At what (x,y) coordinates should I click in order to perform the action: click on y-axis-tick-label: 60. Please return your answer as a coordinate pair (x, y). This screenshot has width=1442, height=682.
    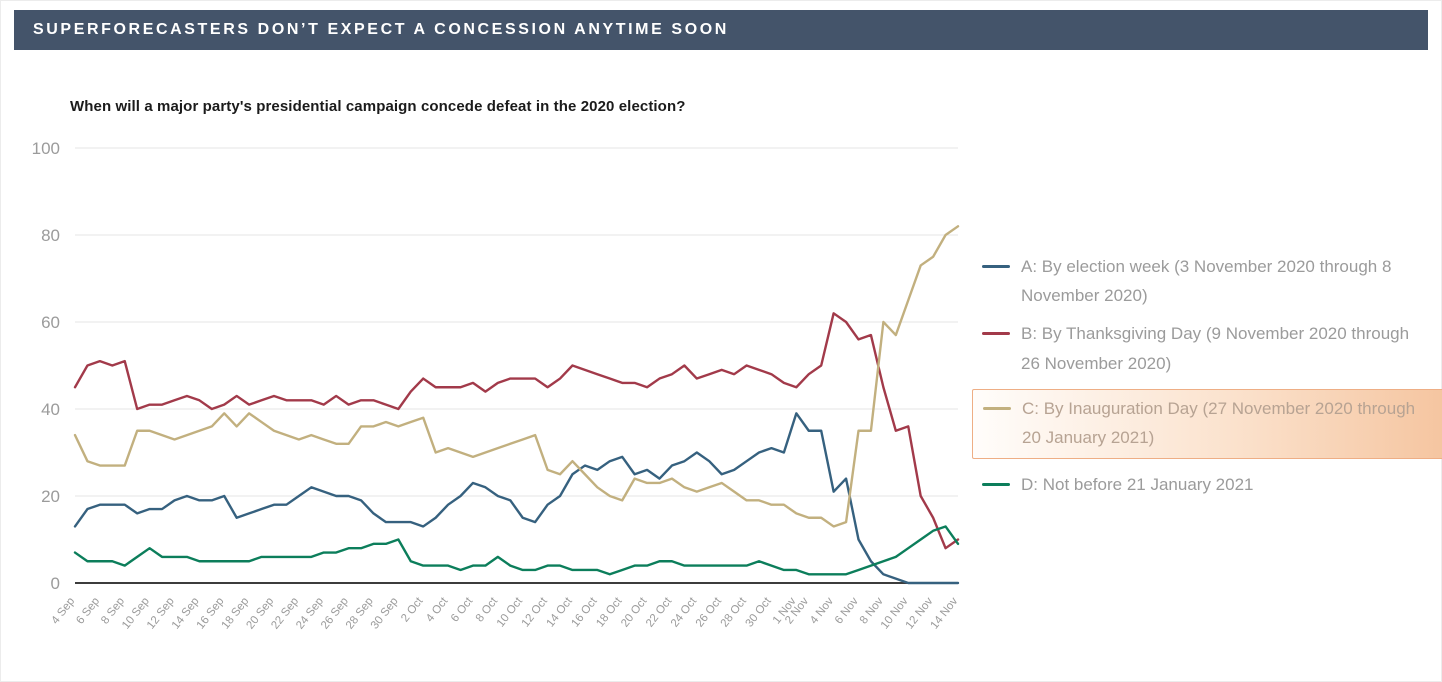
    Looking at the image, I should click on (50, 322).